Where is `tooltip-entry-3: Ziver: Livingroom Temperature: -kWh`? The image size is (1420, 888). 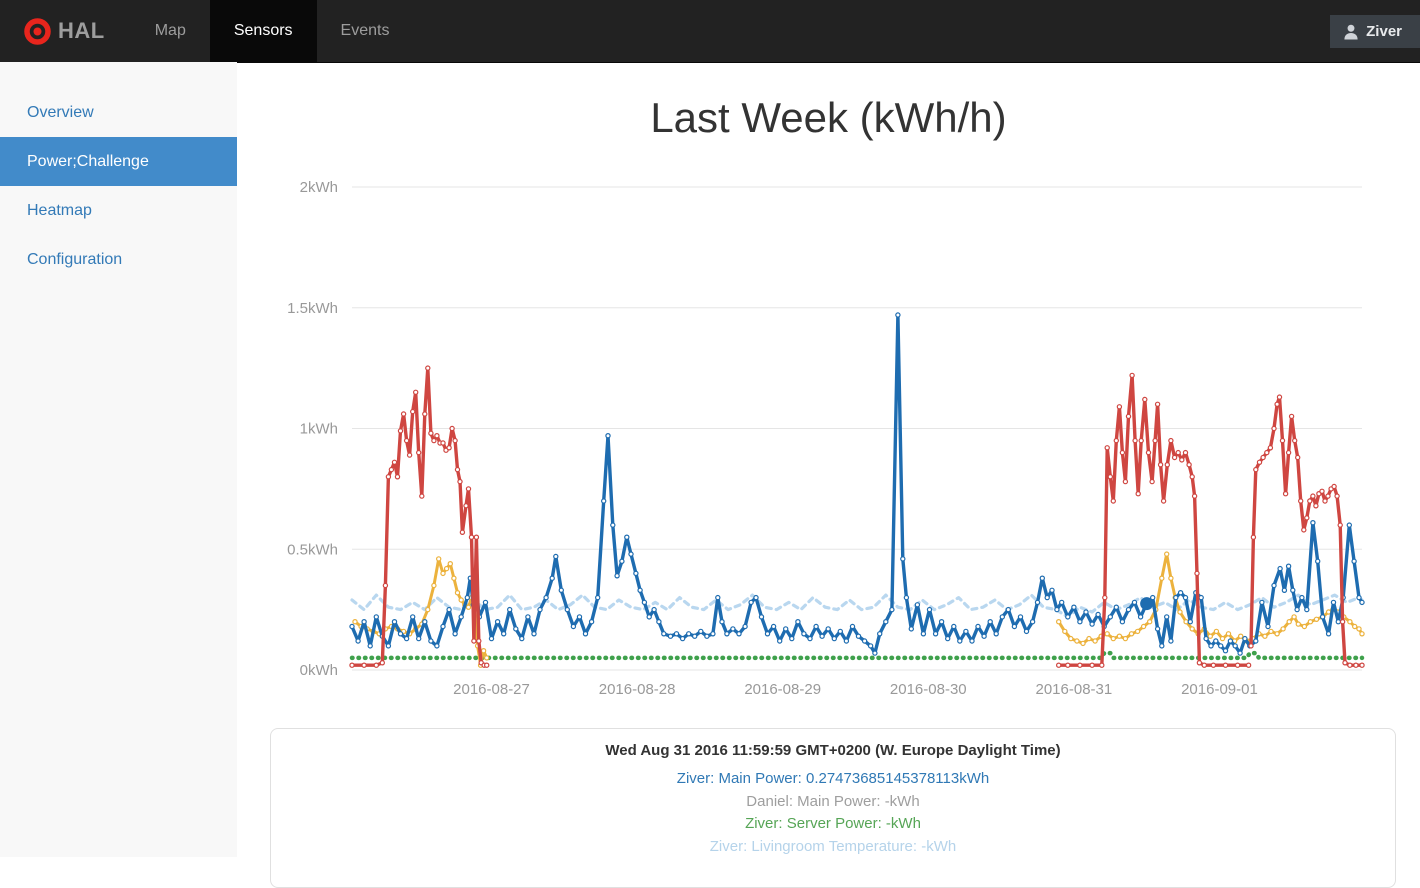
tooltip-entry-3: Ziver: Livingroom Temperature: -kWh is located at coordinates (833, 846).